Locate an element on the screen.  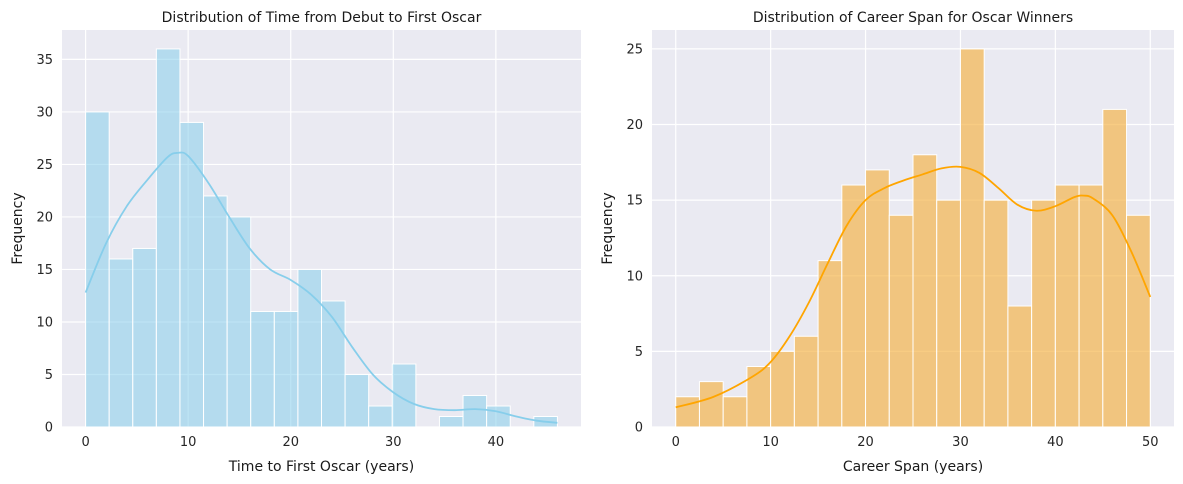
x-axis-label: Career Span (years) is located at coordinates (913, 467).